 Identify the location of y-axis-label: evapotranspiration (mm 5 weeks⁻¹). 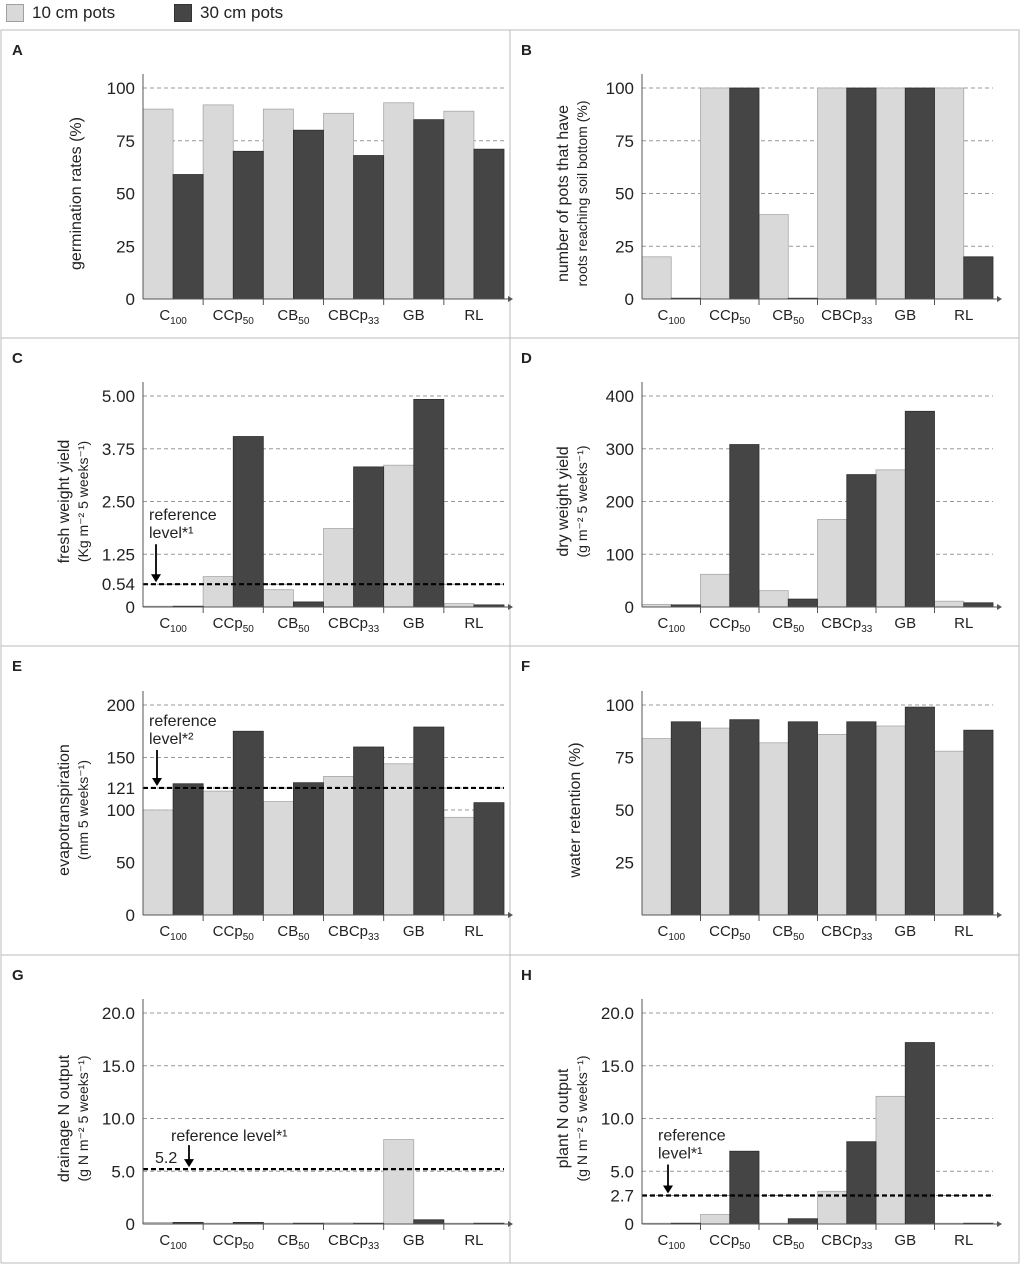
(73, 810).